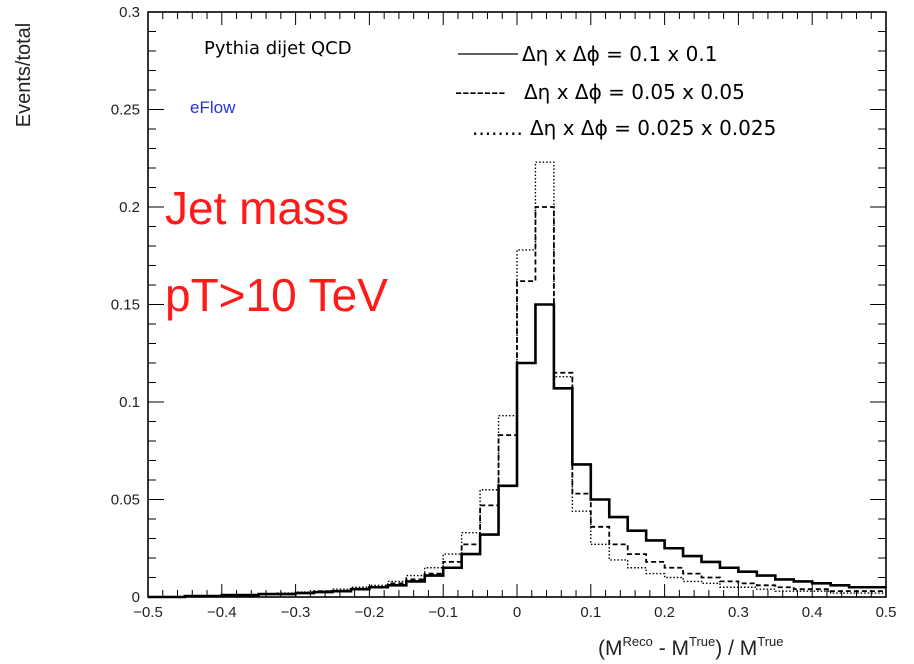 The height and width of the screenshot is (664, 914). Describe the element at coordinates (296, 612) in the screenshot. I see `x-tick-label: −0.3` at that location.